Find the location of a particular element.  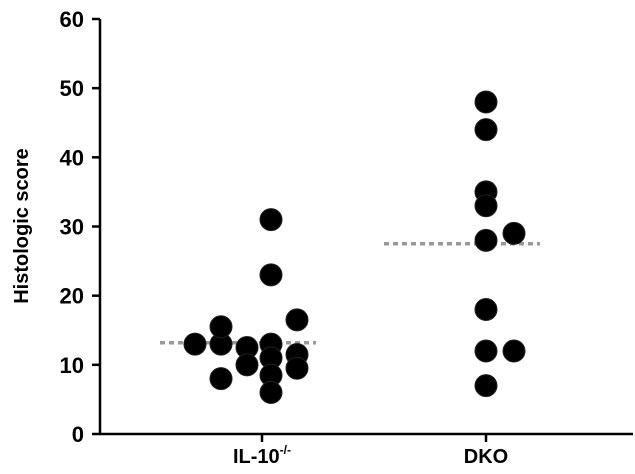

x-ticks: IL-10-/- DKO is located at coordinates (370, 451).